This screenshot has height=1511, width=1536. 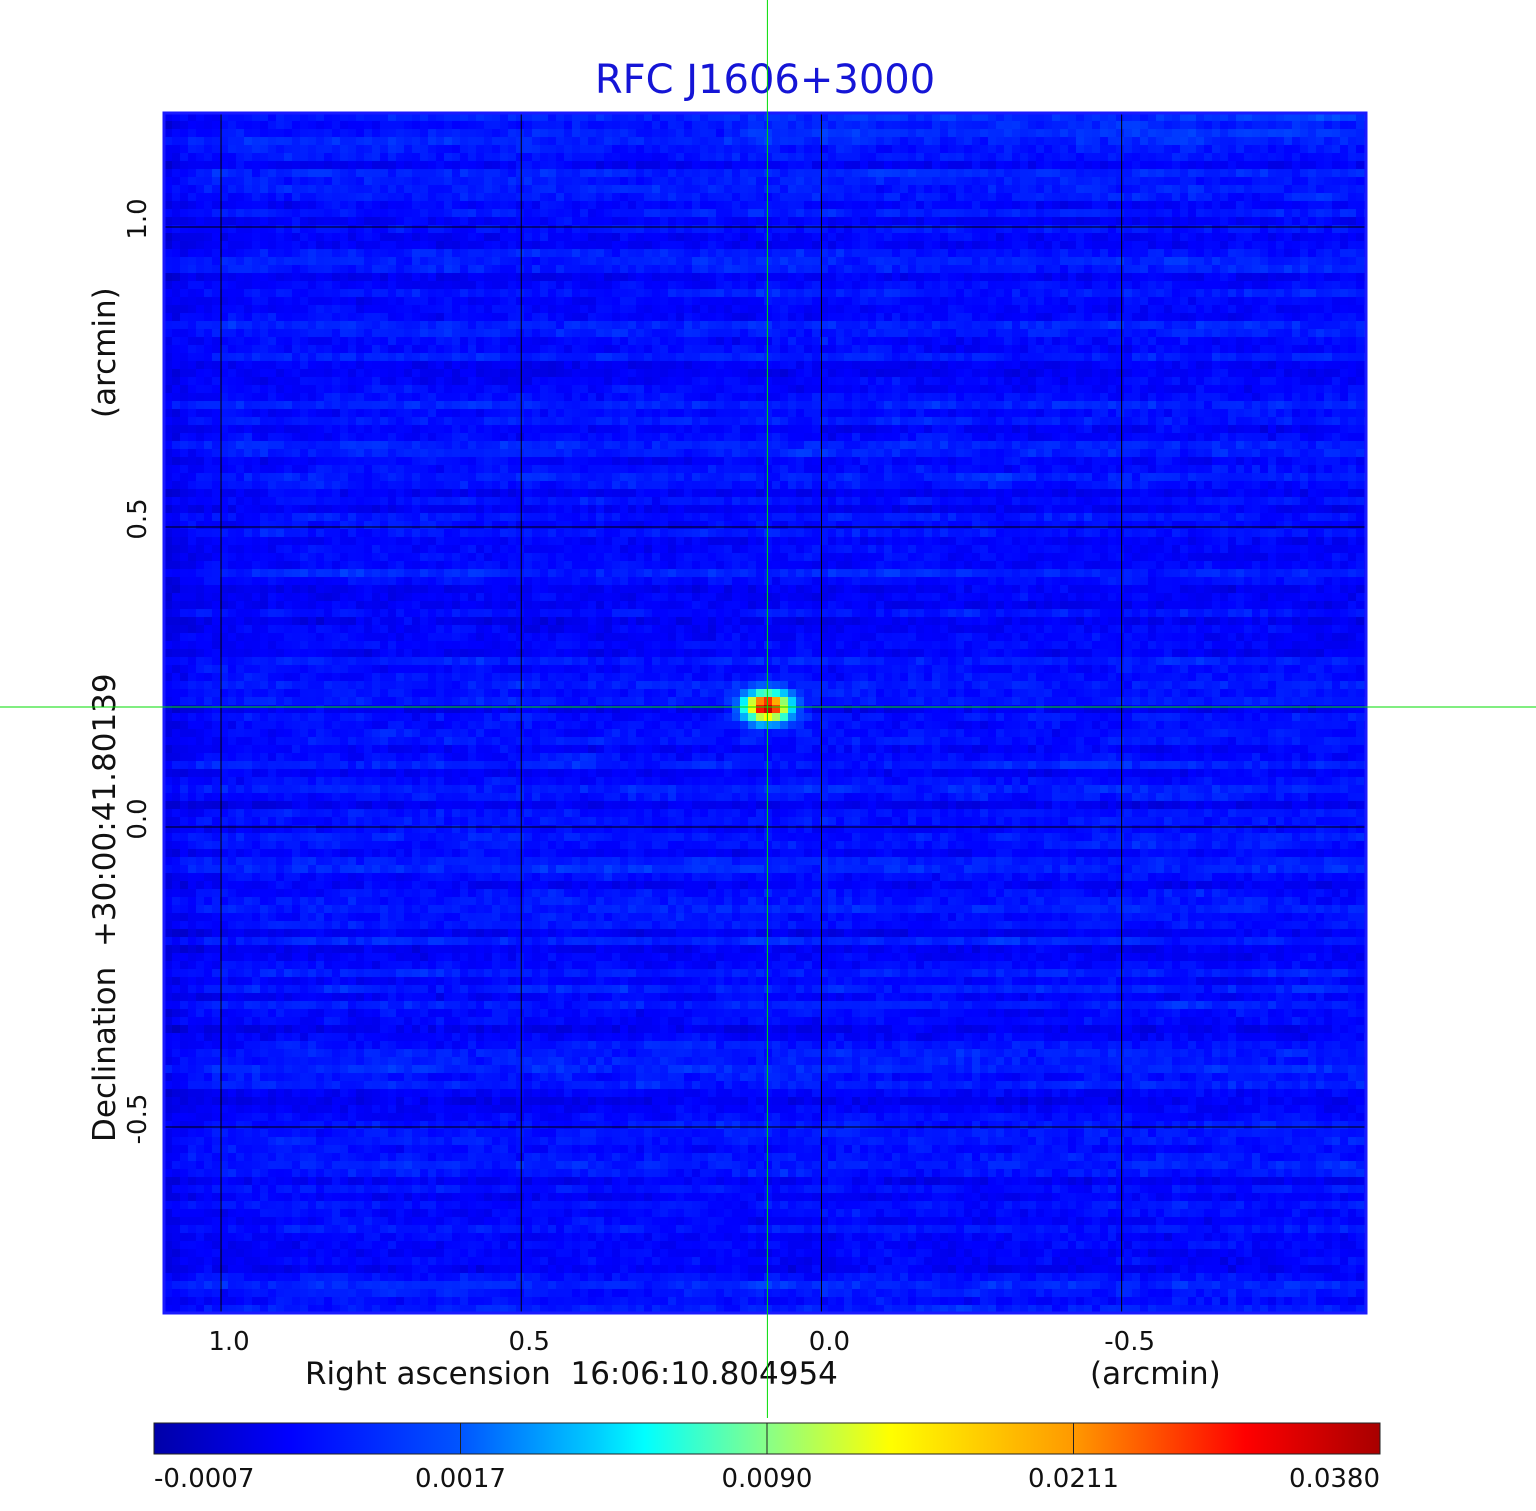 I want to click on x-tick-label: 0.5, so click(x=529, y=1342).